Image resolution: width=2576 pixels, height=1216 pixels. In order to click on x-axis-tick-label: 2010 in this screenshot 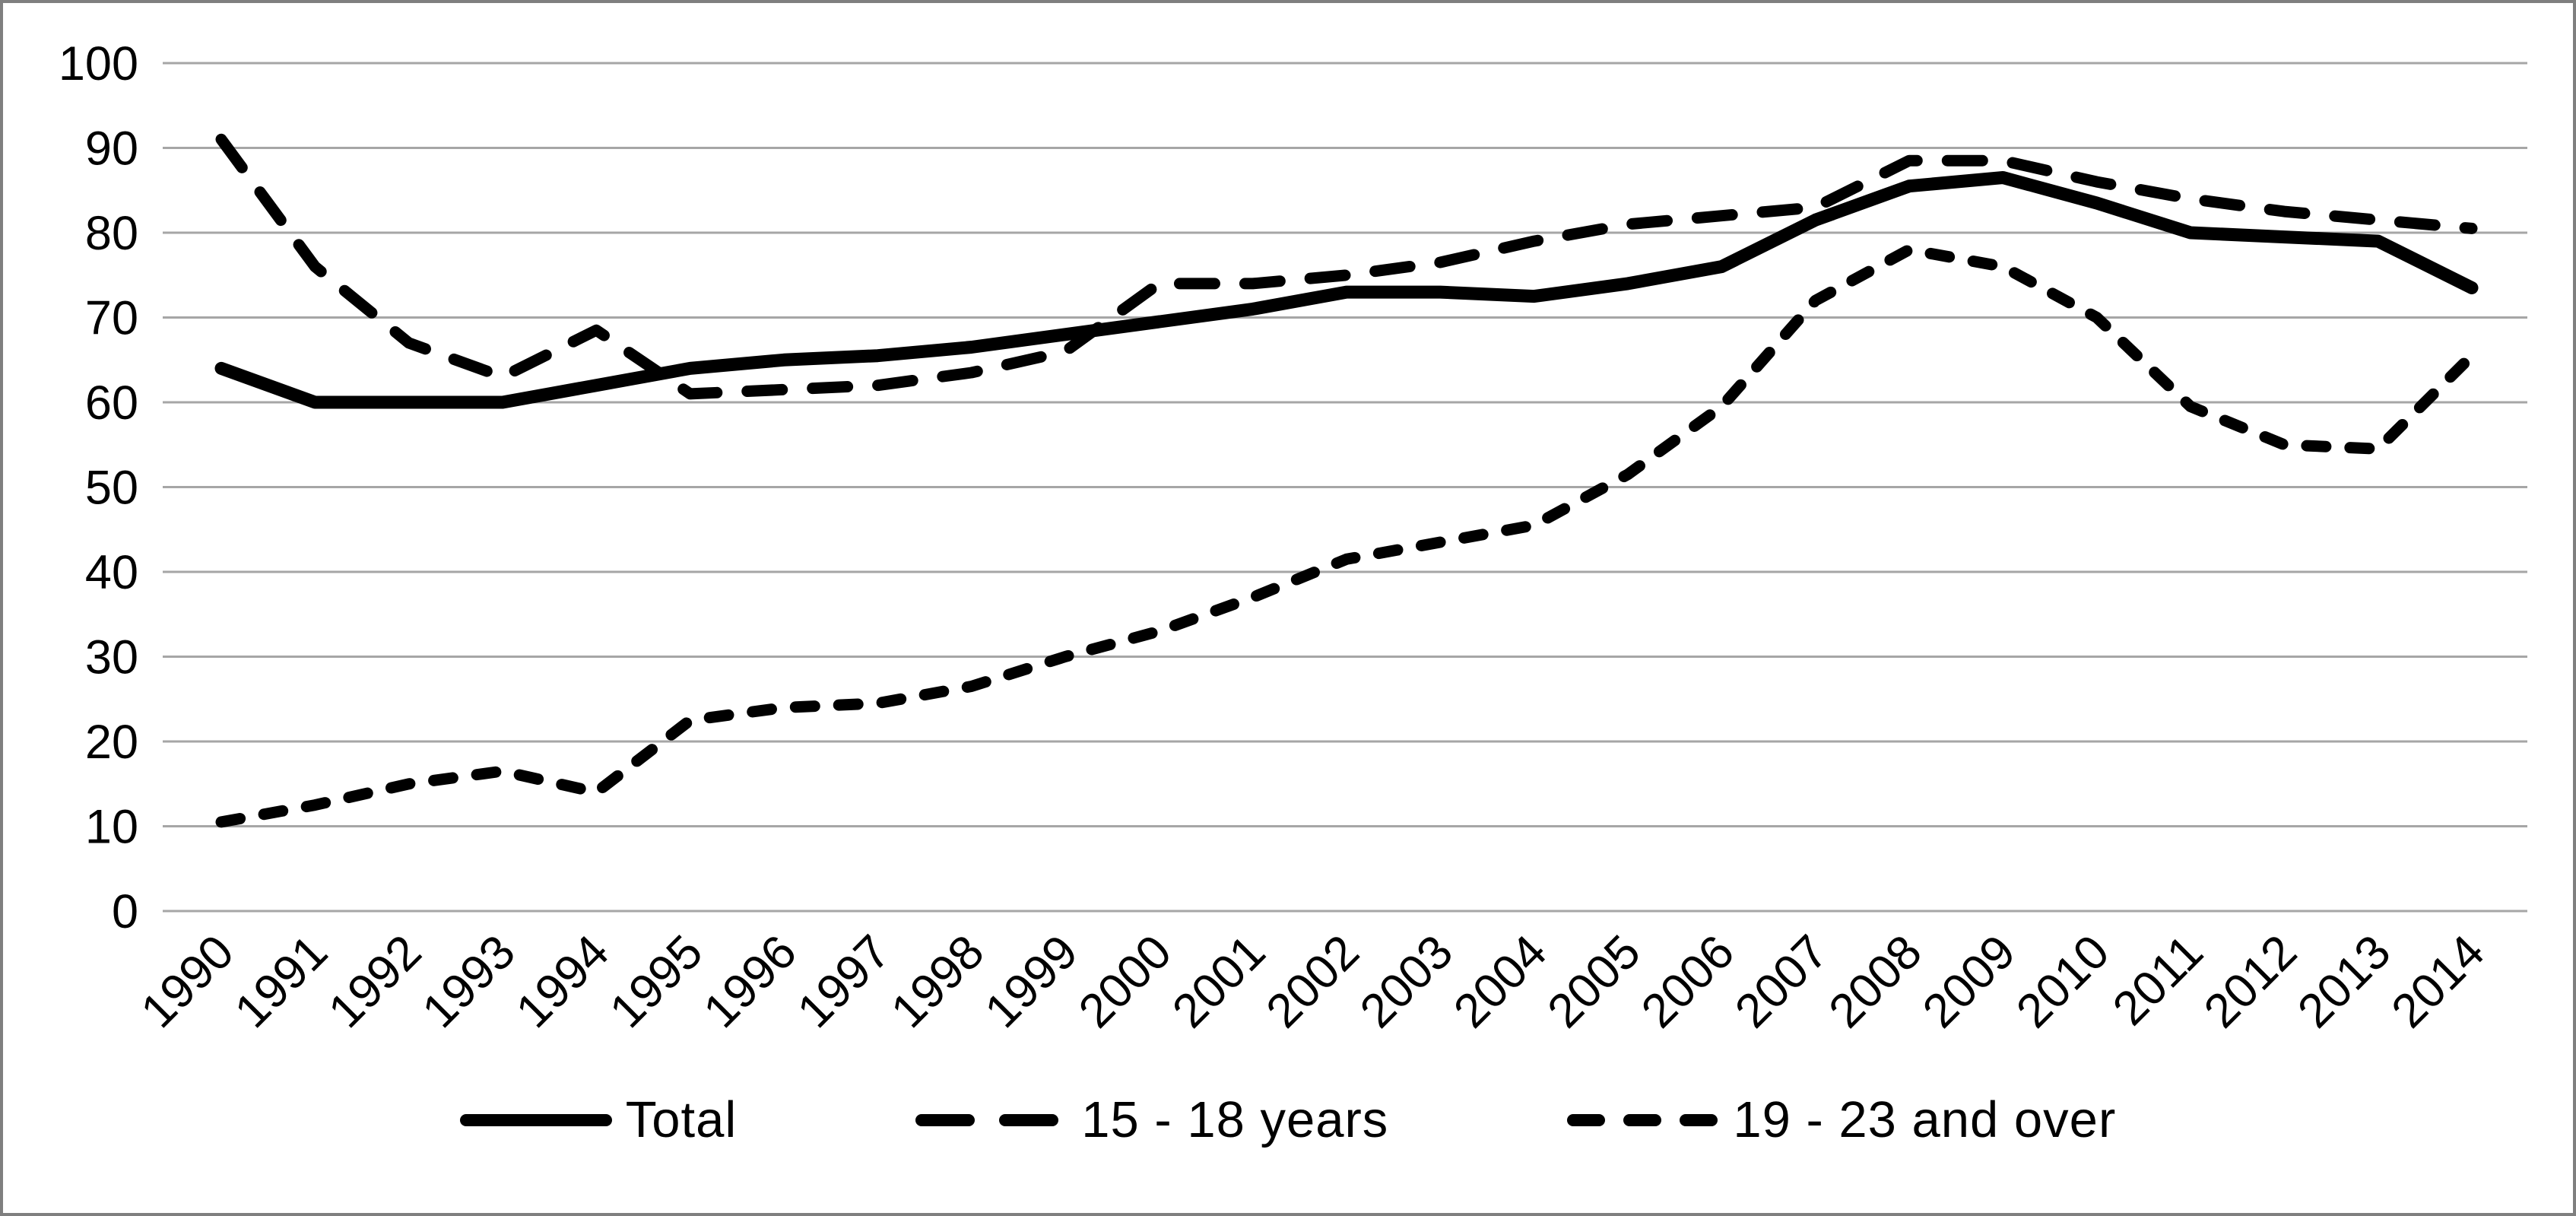, I will do `click(2064, 982)`.